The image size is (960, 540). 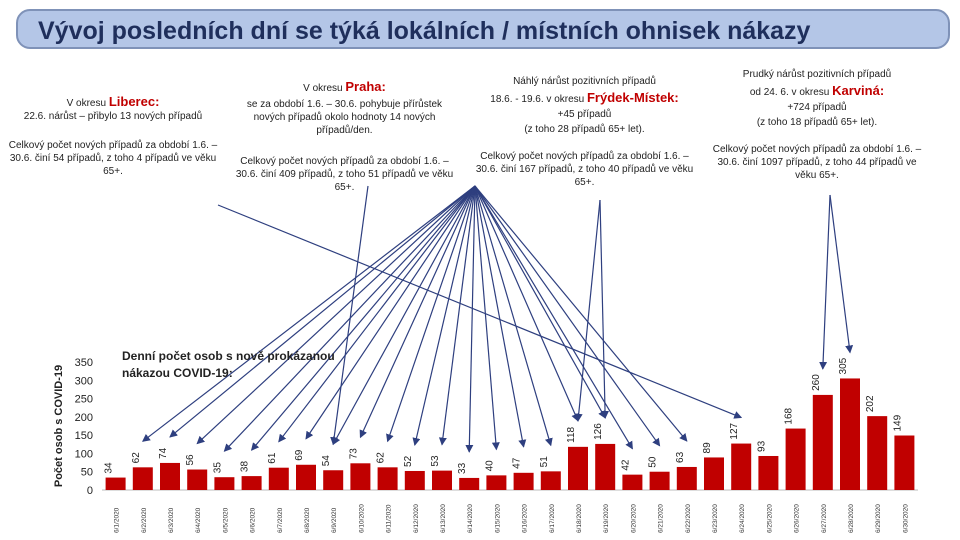 What do you see at coordinates (538, 99) in the screenshot?
I see `frydek-prefix: 18.6. - 19.6. v okresu` at bounding box center [538, 99].